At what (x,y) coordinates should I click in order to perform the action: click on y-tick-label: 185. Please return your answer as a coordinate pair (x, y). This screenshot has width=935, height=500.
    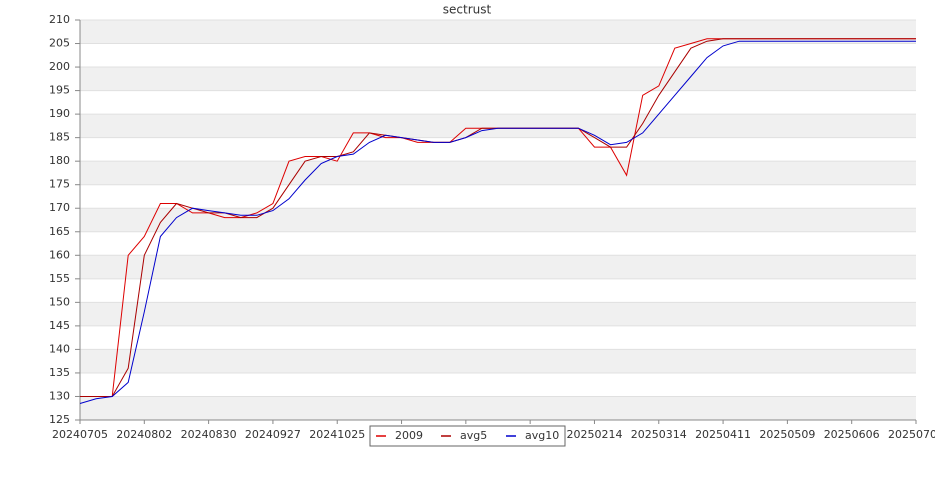
    Looking at the image, I should click on (59, 137).